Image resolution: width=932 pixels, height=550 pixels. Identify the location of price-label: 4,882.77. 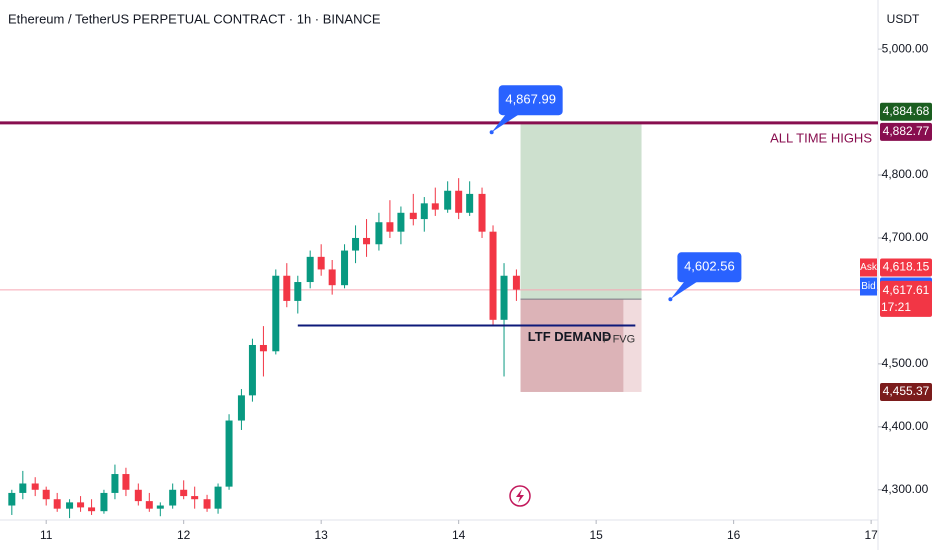
(906, 131).